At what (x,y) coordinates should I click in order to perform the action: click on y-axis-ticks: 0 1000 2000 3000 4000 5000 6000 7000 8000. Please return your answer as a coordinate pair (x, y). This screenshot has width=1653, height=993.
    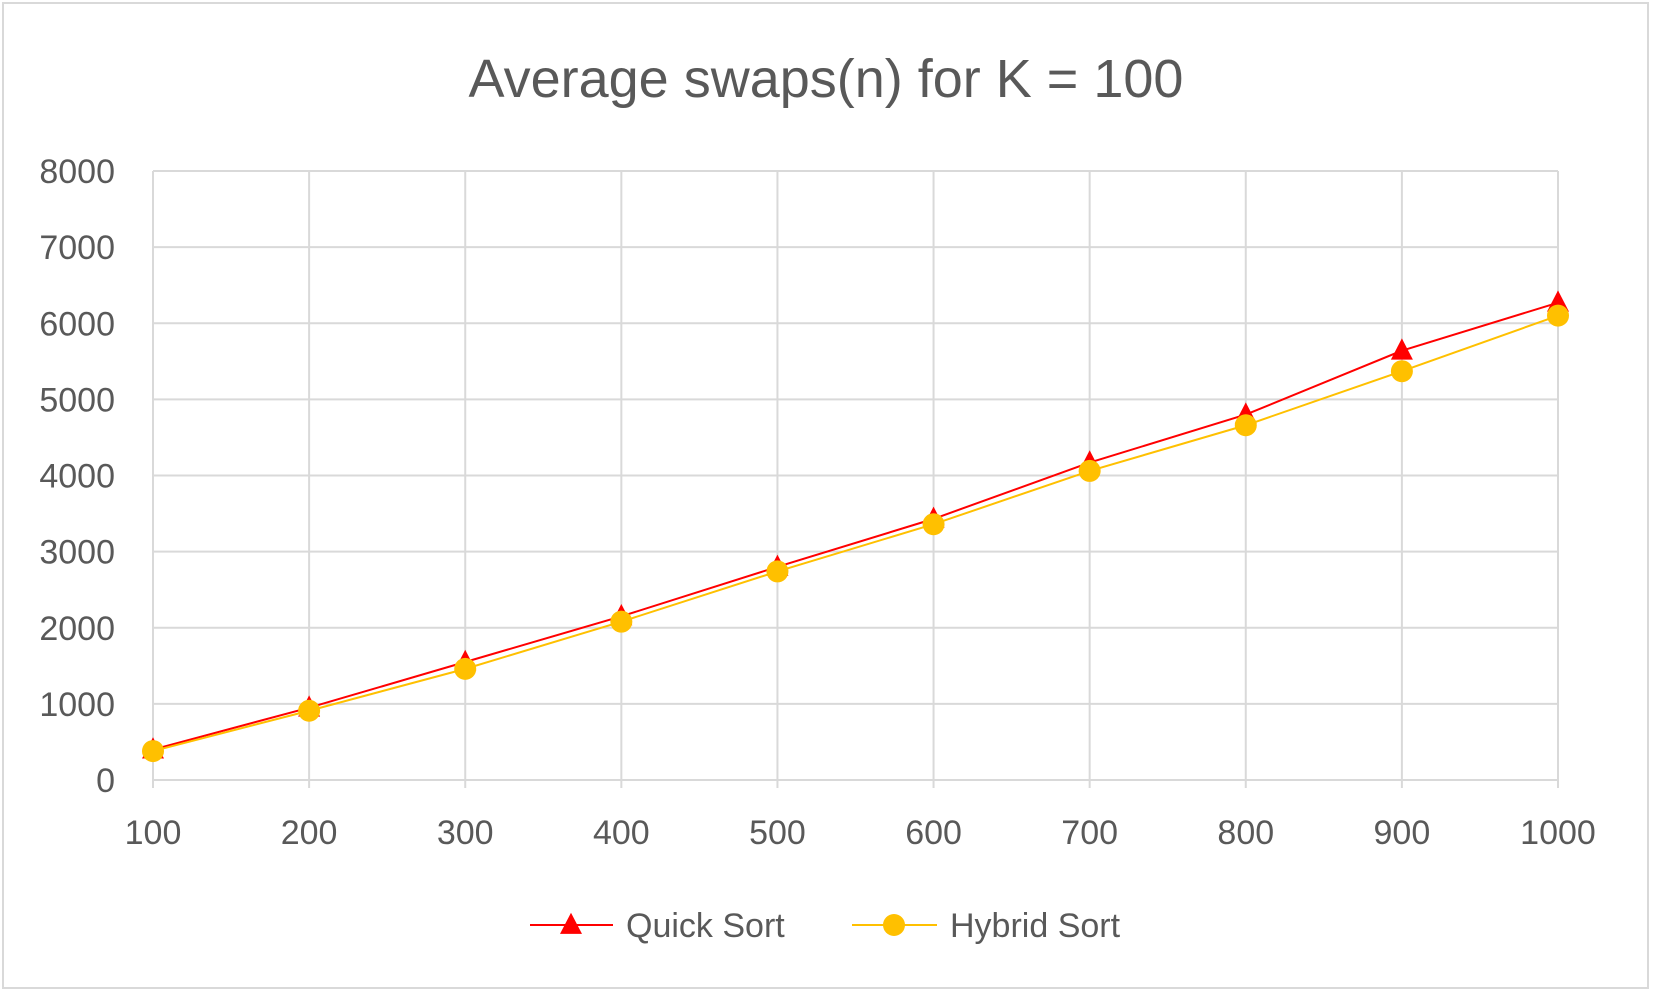
    Looking at the image, I should click on (77, 476).